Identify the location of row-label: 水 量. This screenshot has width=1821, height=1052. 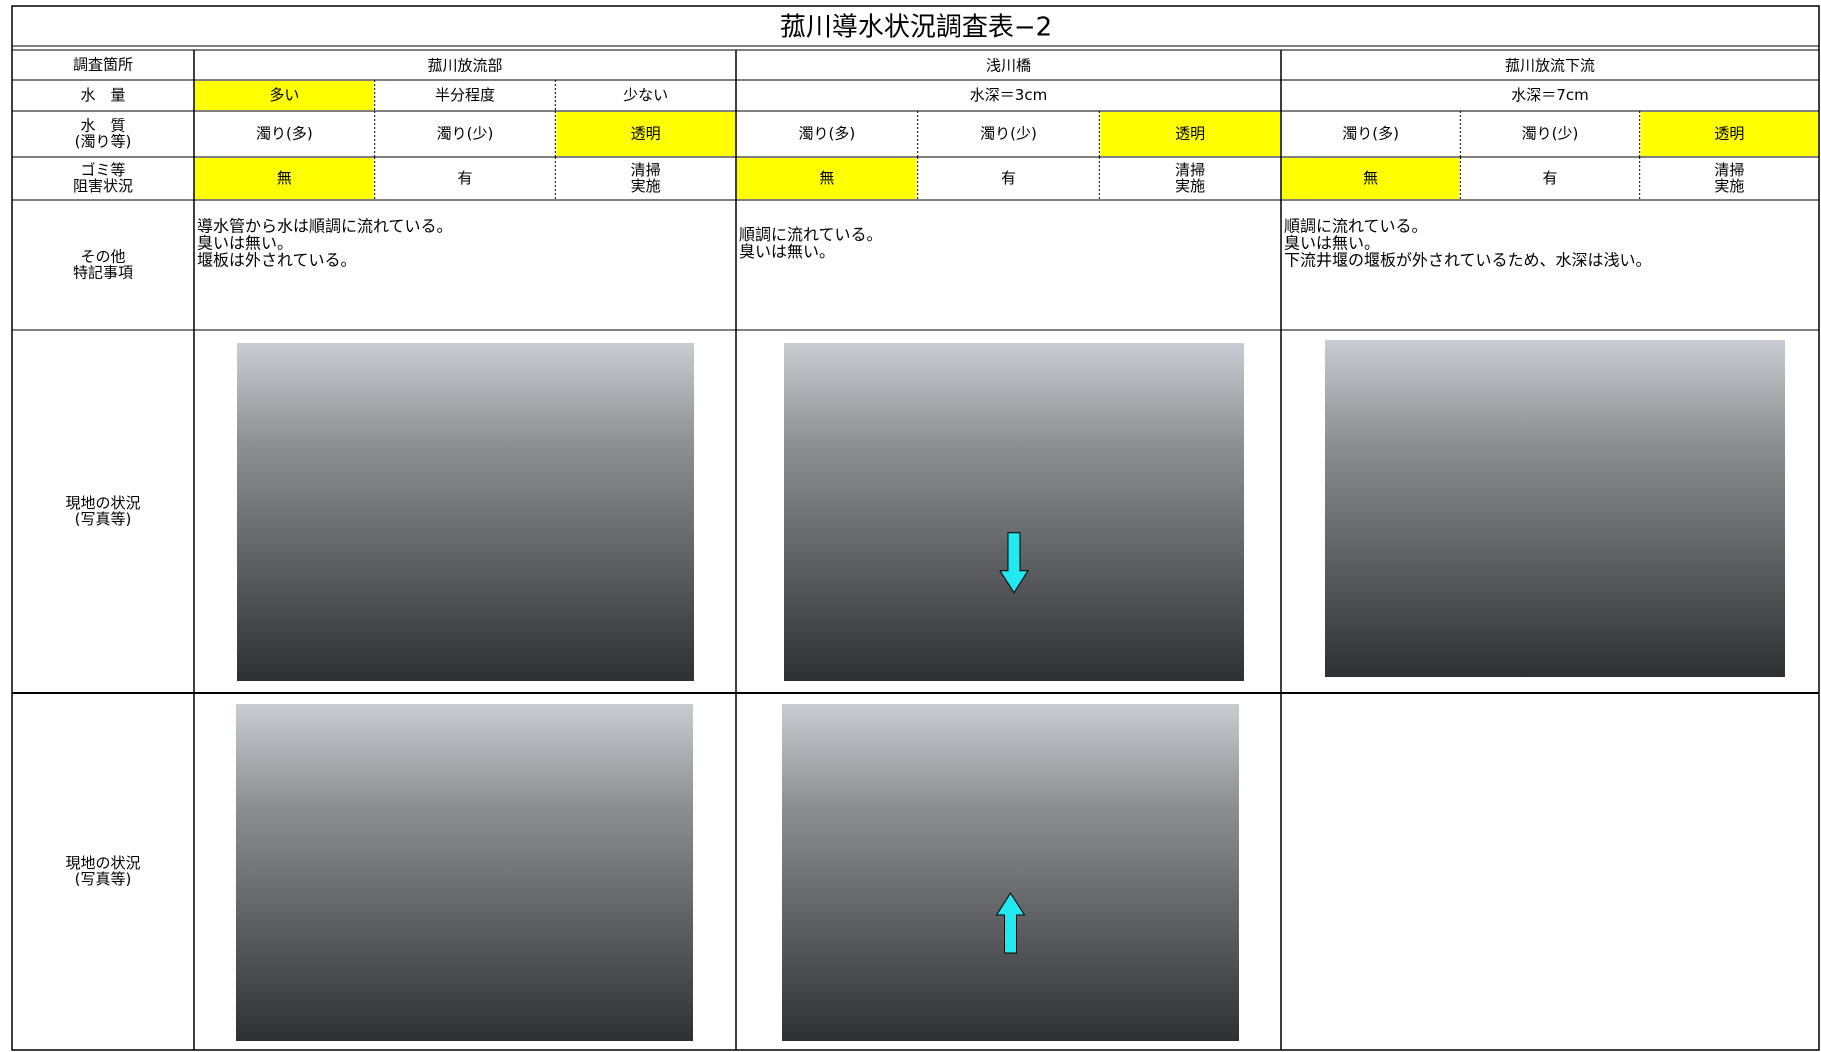
(102, 95).